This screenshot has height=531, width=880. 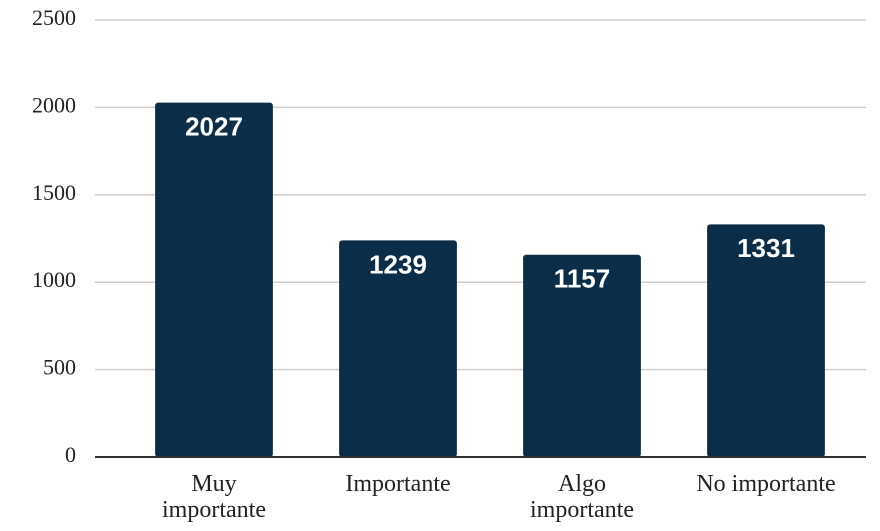 I want to click on y-tick-label: 500, so click(x=59, y=367).